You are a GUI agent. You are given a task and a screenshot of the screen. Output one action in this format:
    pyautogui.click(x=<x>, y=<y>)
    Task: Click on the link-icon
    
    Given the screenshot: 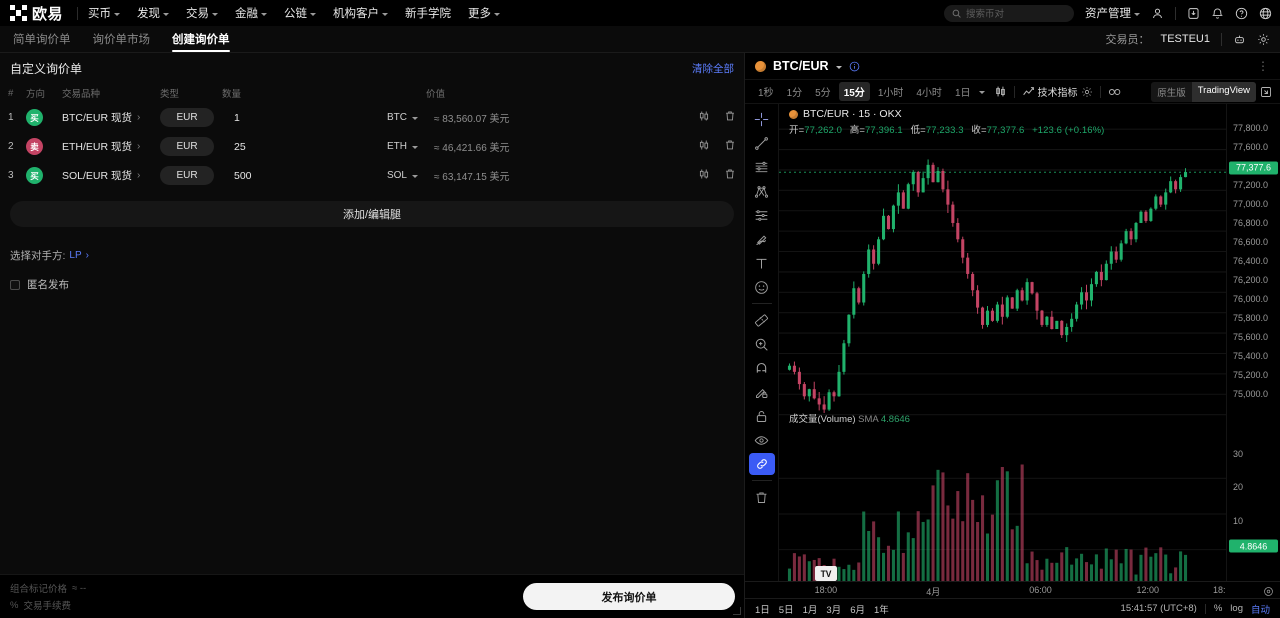 What is the action you would take?
    pyautogui.click(x=761, y=464)
    